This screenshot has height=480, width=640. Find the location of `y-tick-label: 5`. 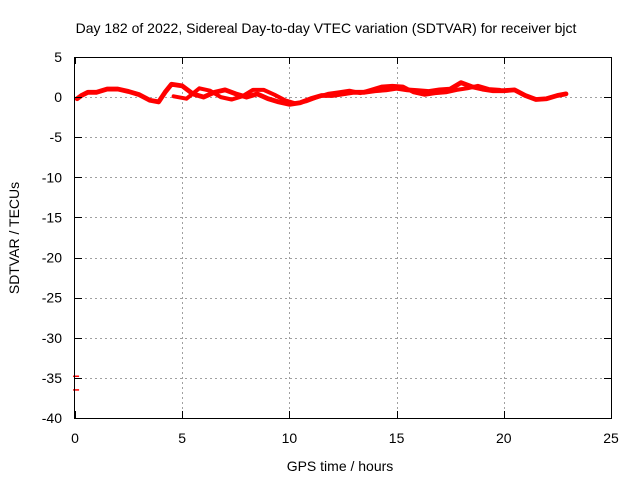

y-tick-label: 5 is located at coordinates (58, 57).